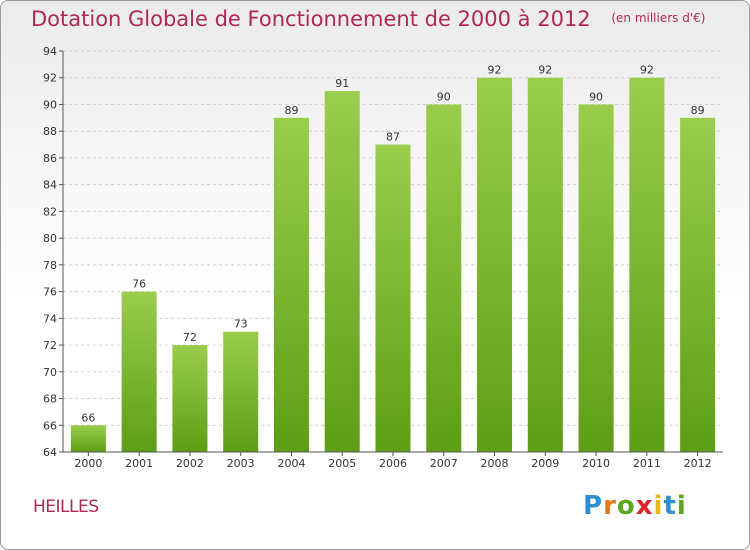 The height and width of the screenshot is (550, 750). Describe the element at coordinates (644, 506) in the screenshot. I see `logo-letter: x` at that location.